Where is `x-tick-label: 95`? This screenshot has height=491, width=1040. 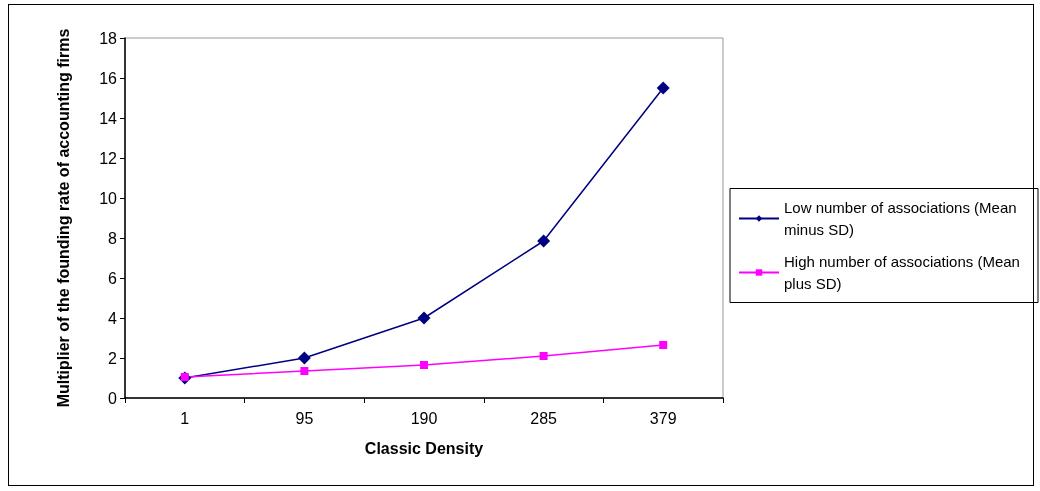 x-tick-label: 95 is located at coordinates (304, 418).